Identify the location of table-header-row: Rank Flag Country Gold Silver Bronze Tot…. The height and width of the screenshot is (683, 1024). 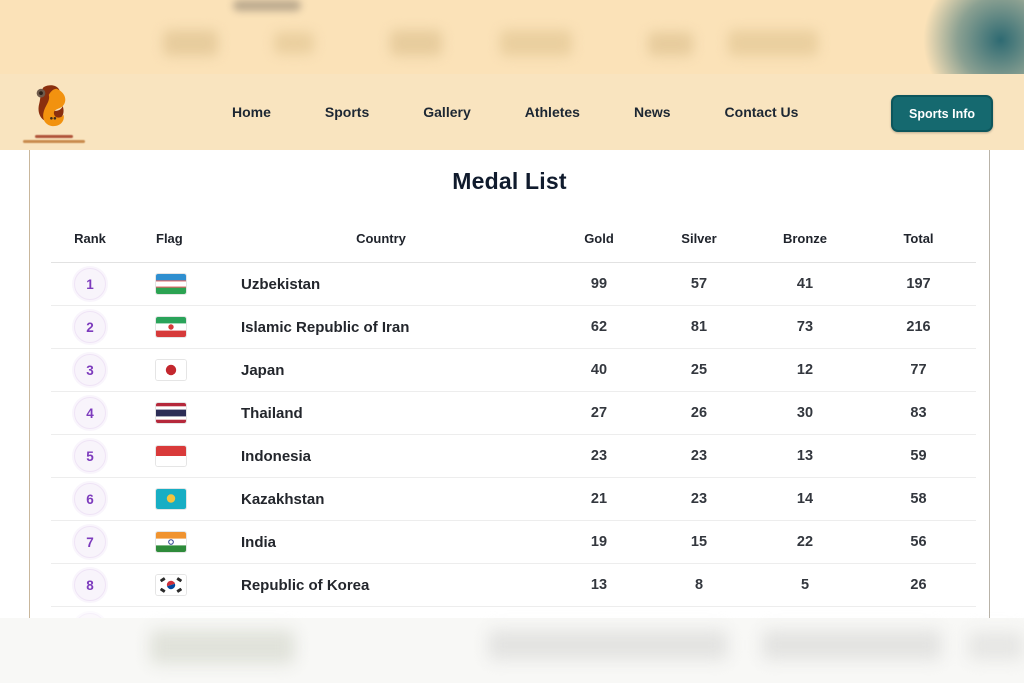
(513, 238).